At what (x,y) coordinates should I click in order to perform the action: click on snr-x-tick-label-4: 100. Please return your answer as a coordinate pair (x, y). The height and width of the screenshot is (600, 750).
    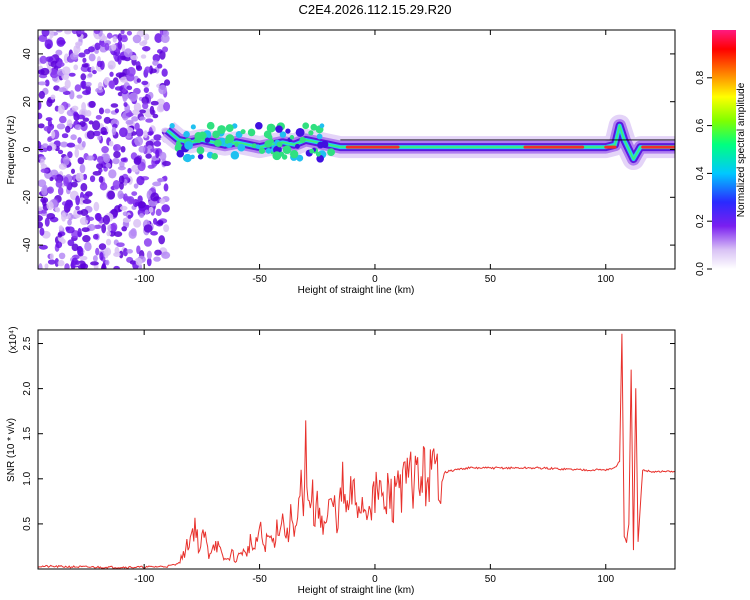
    Looking at the image, I should click on (605, 579).